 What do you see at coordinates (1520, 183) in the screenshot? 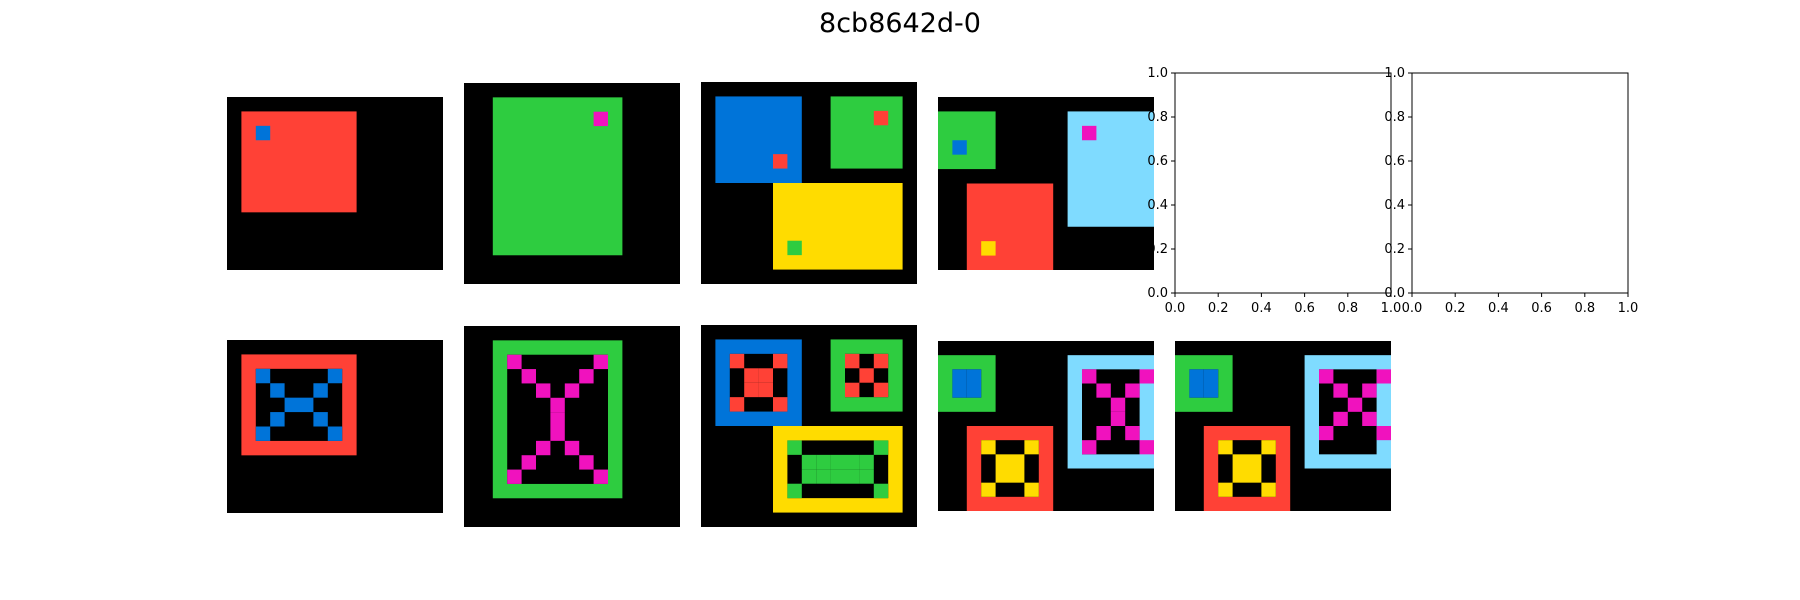
I see `axes-frame` at bounding box center [1520, 183].